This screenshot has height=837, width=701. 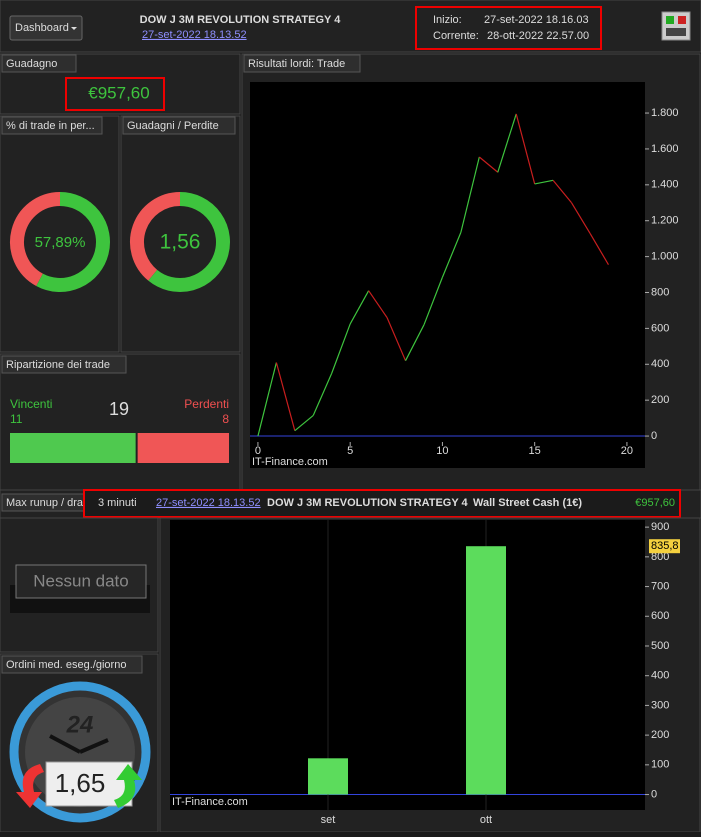 I want to click on y-tick-label: 1.200, so click(x=665, y=221).